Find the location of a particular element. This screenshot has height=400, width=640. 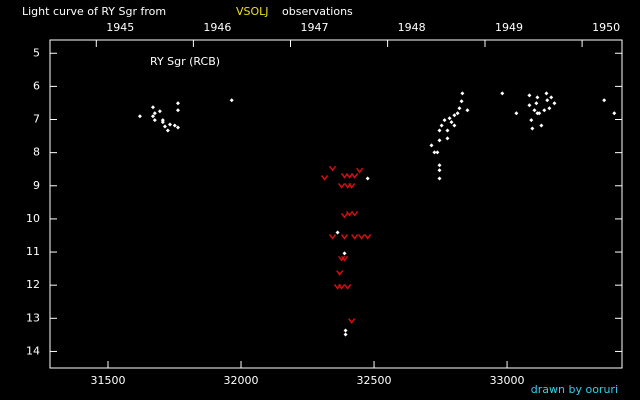

x2-tick-label: 1948 is located at coordinates (412, 27).